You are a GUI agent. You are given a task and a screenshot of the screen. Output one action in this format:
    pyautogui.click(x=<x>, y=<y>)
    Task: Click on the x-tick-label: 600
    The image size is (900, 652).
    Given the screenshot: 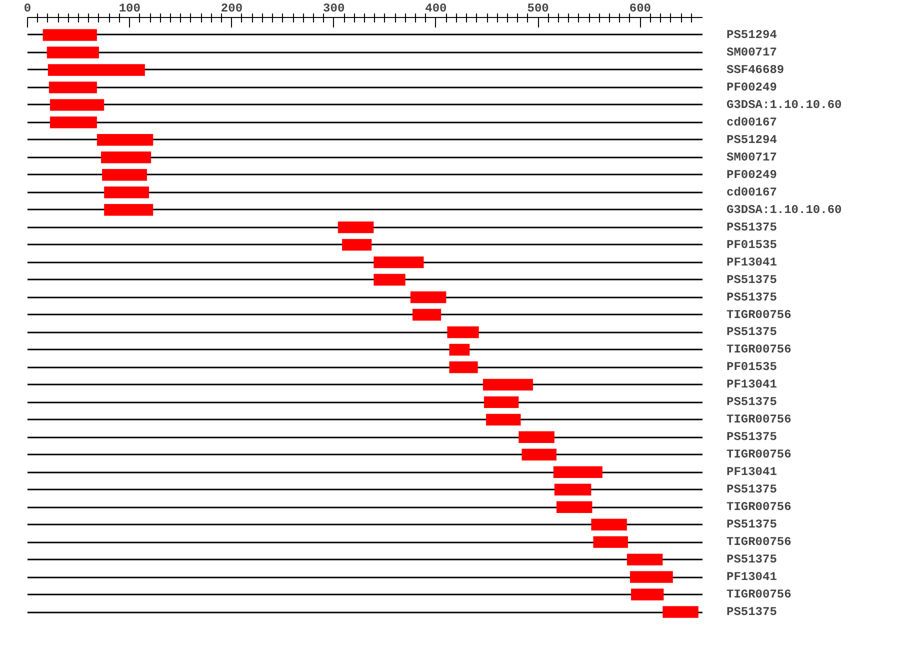 What is the action you would take?
    pyautogui.click(x=640, y=9)
    